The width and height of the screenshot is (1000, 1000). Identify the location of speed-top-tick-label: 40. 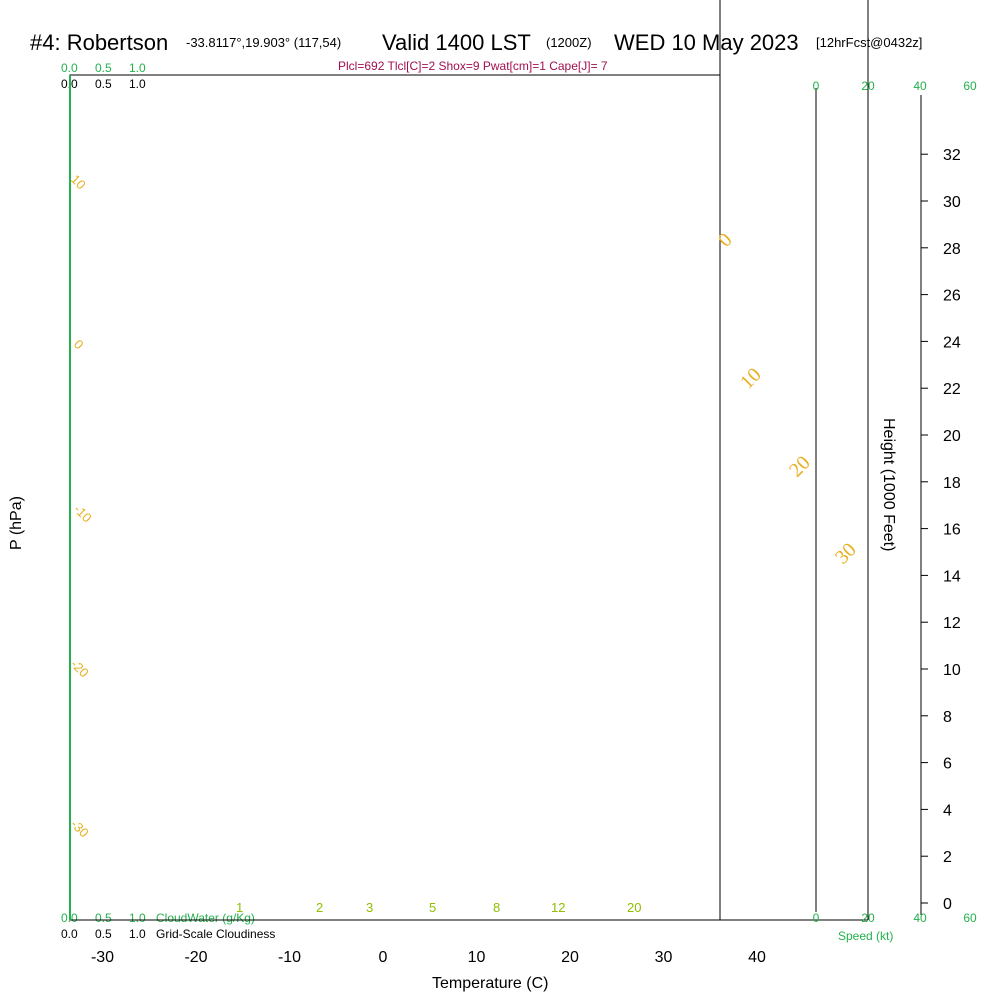
(920, 86).